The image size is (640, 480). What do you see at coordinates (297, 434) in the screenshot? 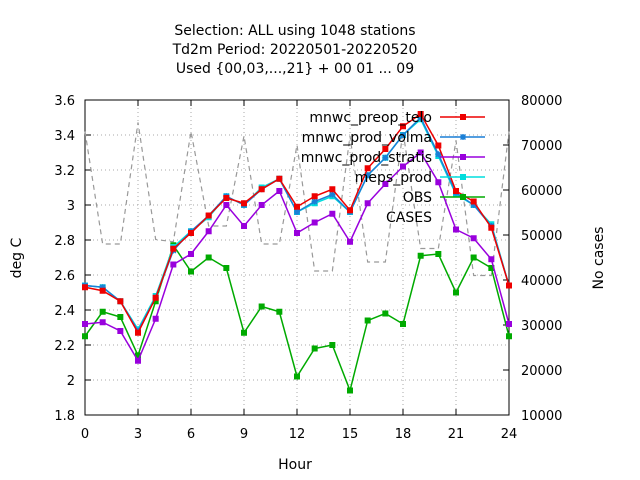
I see `x-tick-label: 12` at bounding box center [297, 434].